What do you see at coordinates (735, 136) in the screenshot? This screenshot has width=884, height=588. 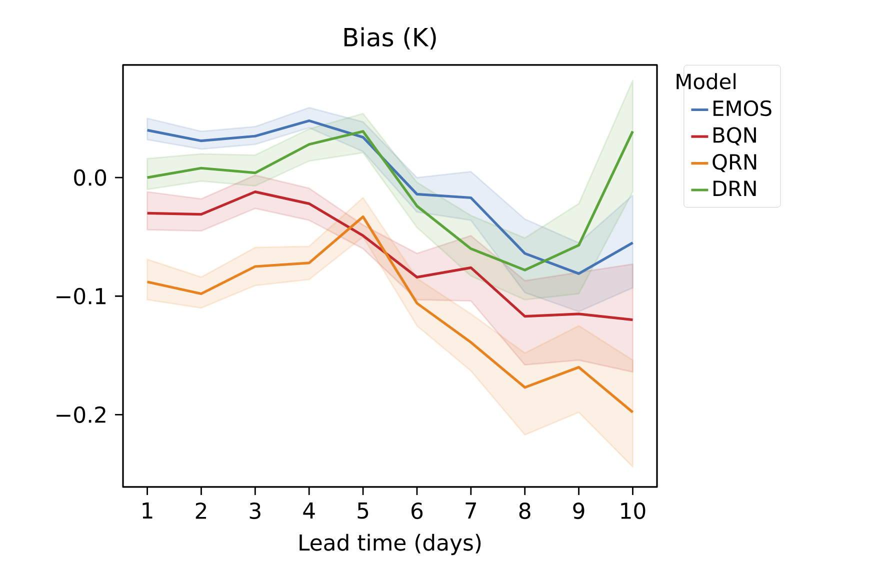 I see `legend-label: BQN` at bounding box center [735, 136].